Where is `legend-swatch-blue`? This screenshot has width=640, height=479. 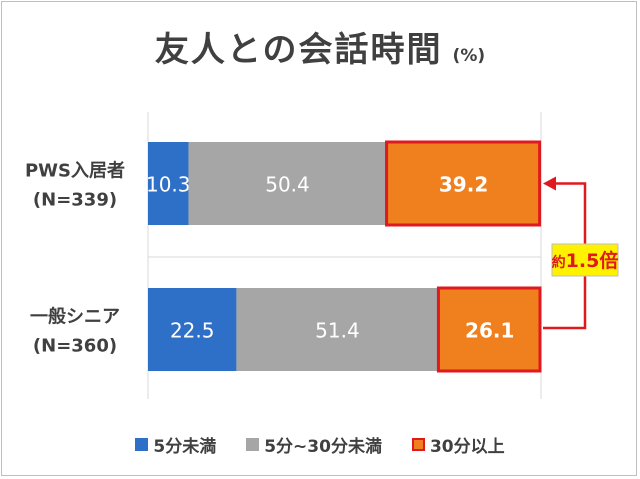
legend-swatch-blue is located at coordinates (142, 444).